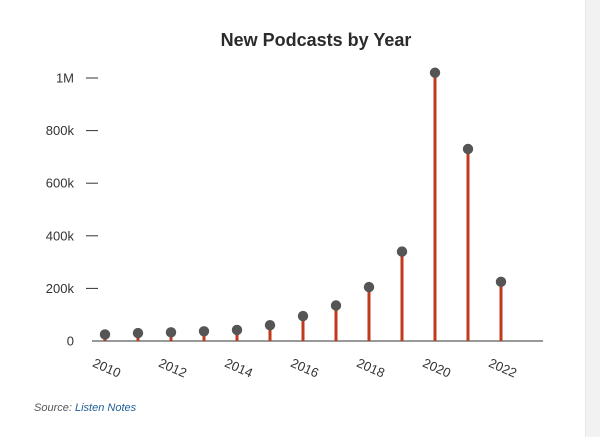 The height and width of the screenshot is (437, 600). I want to click on x-axis: 2010 2012 2014 2016 2018 2020 2022, so click(305, 367).